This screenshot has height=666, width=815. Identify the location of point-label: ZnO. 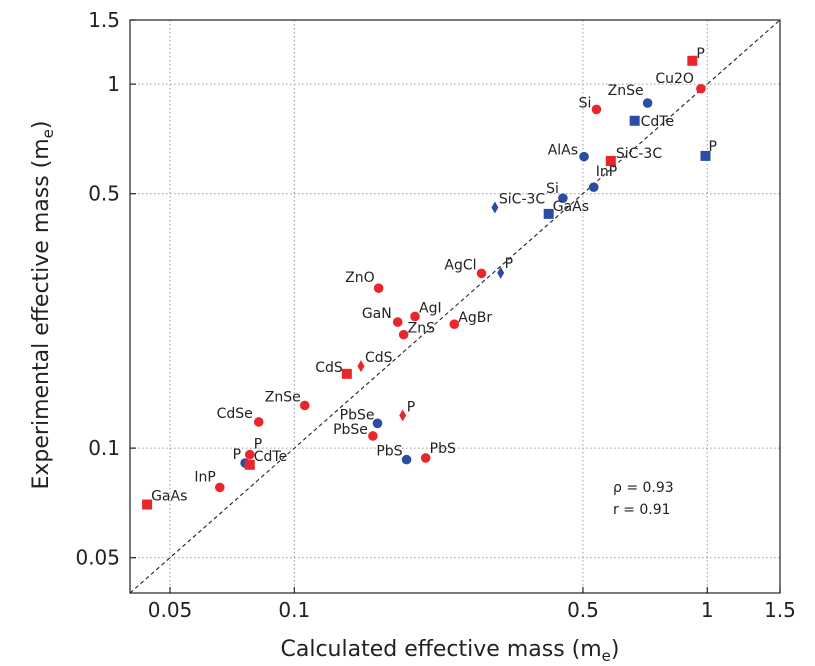
(359, 278).